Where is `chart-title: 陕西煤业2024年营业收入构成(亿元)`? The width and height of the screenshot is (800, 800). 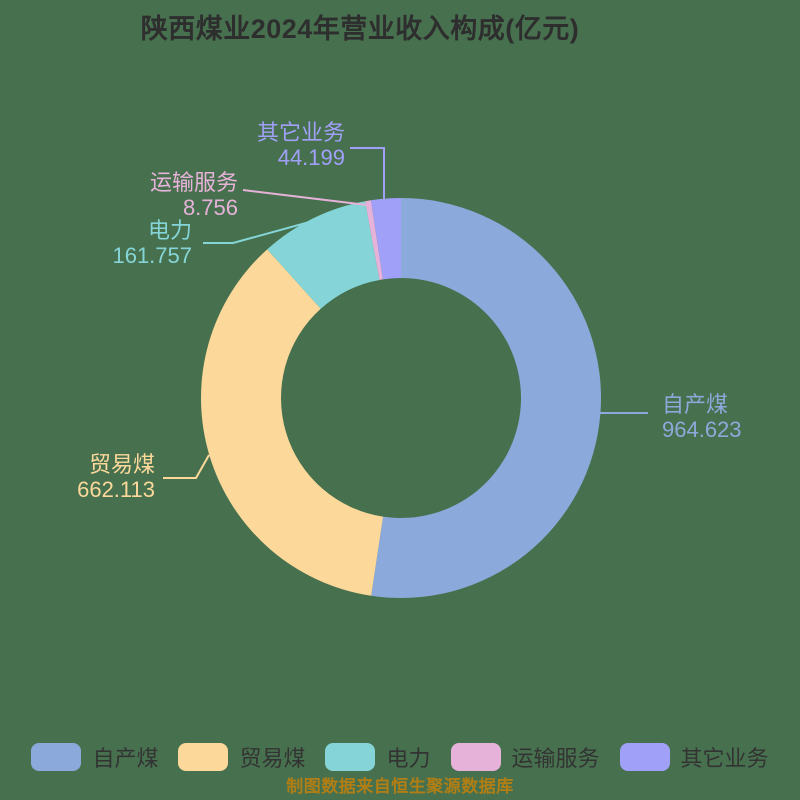
chart-title: 陕西煤业2024年营业收入构成(亿元) is located at coordinates (360, 29).